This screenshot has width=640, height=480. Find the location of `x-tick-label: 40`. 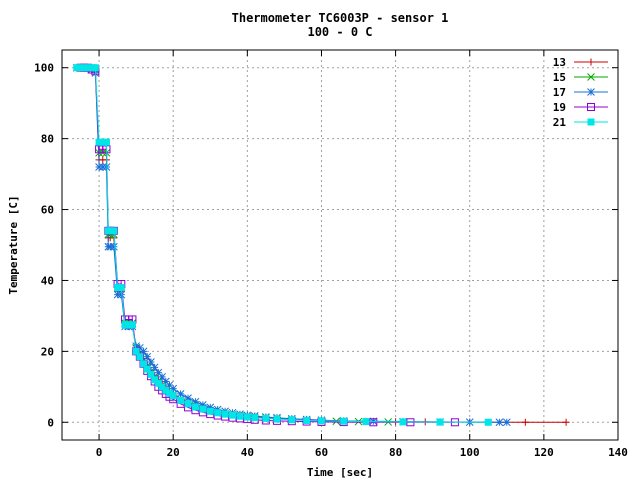

x-tick-label: 40 is located at coordinates (247, 452).